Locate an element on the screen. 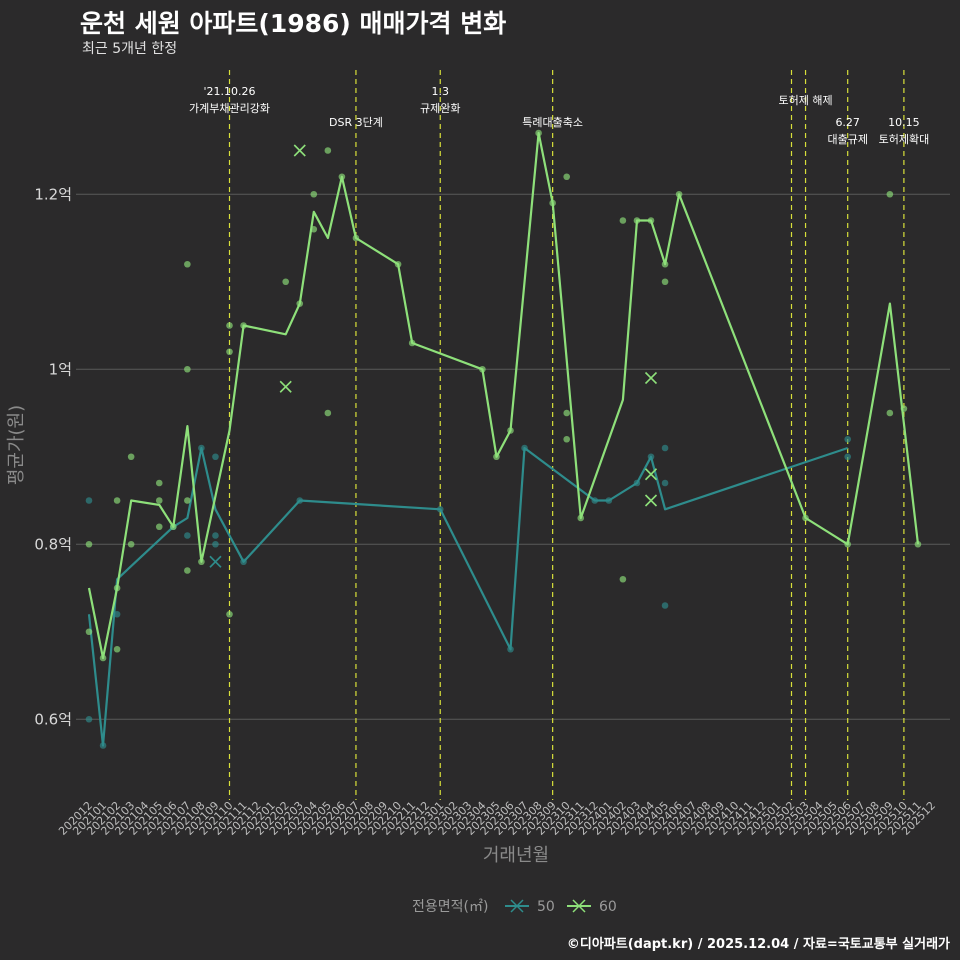 Image resolution: width=960 pixels, height=960 pixels. legend: 전용면적(㎡) 50 60 is located at coordinates (514, 907).